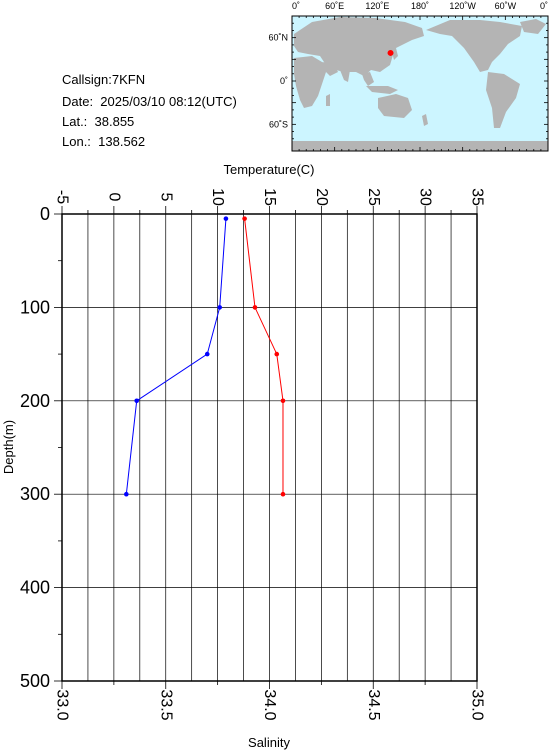 This screenshot has width=553, height=751. Describe the element at coordinates (425, 197) in the screenshot. I see `temperature-tick-label-30: 30` at that location.